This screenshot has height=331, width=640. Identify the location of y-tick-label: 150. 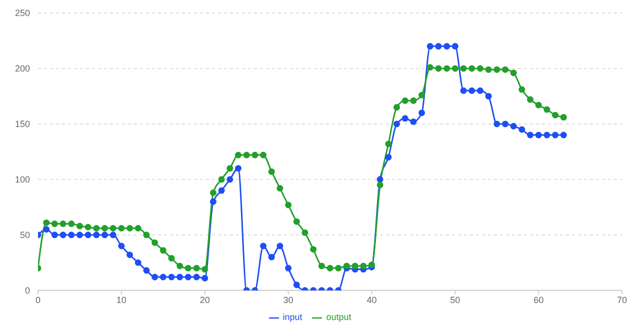
(22, 124).